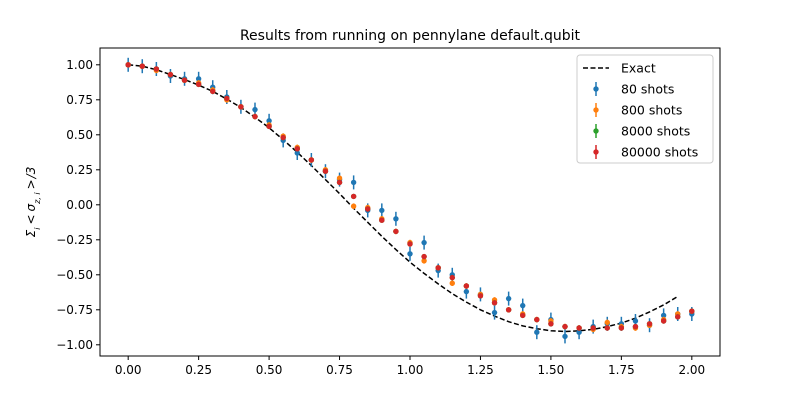 The image size is (800, 400). Describe the element at coordinates (31, 219) in the screenshot. I see `y-label-lt: <` at that location.